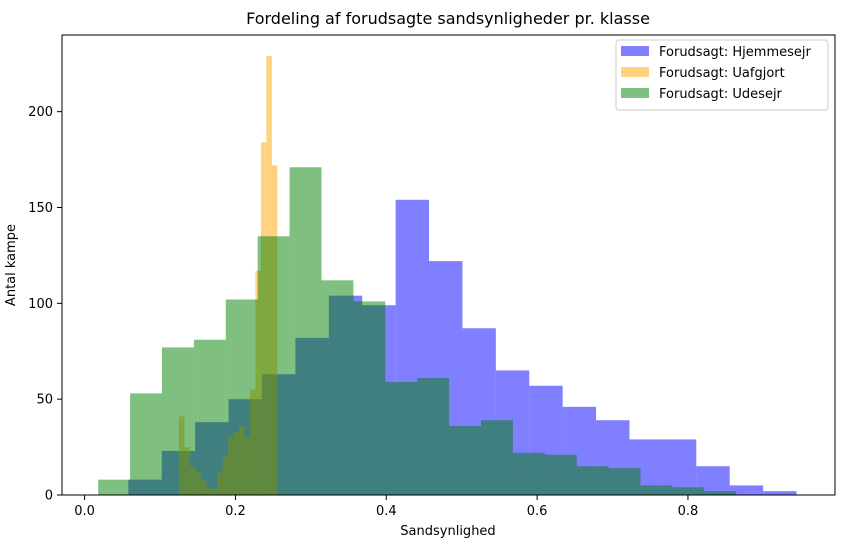  What do you see at coordinates (635, 51) in the screenshot?
I see `legend-swatch-hjemmesejr` at bounding box center [635, 51].